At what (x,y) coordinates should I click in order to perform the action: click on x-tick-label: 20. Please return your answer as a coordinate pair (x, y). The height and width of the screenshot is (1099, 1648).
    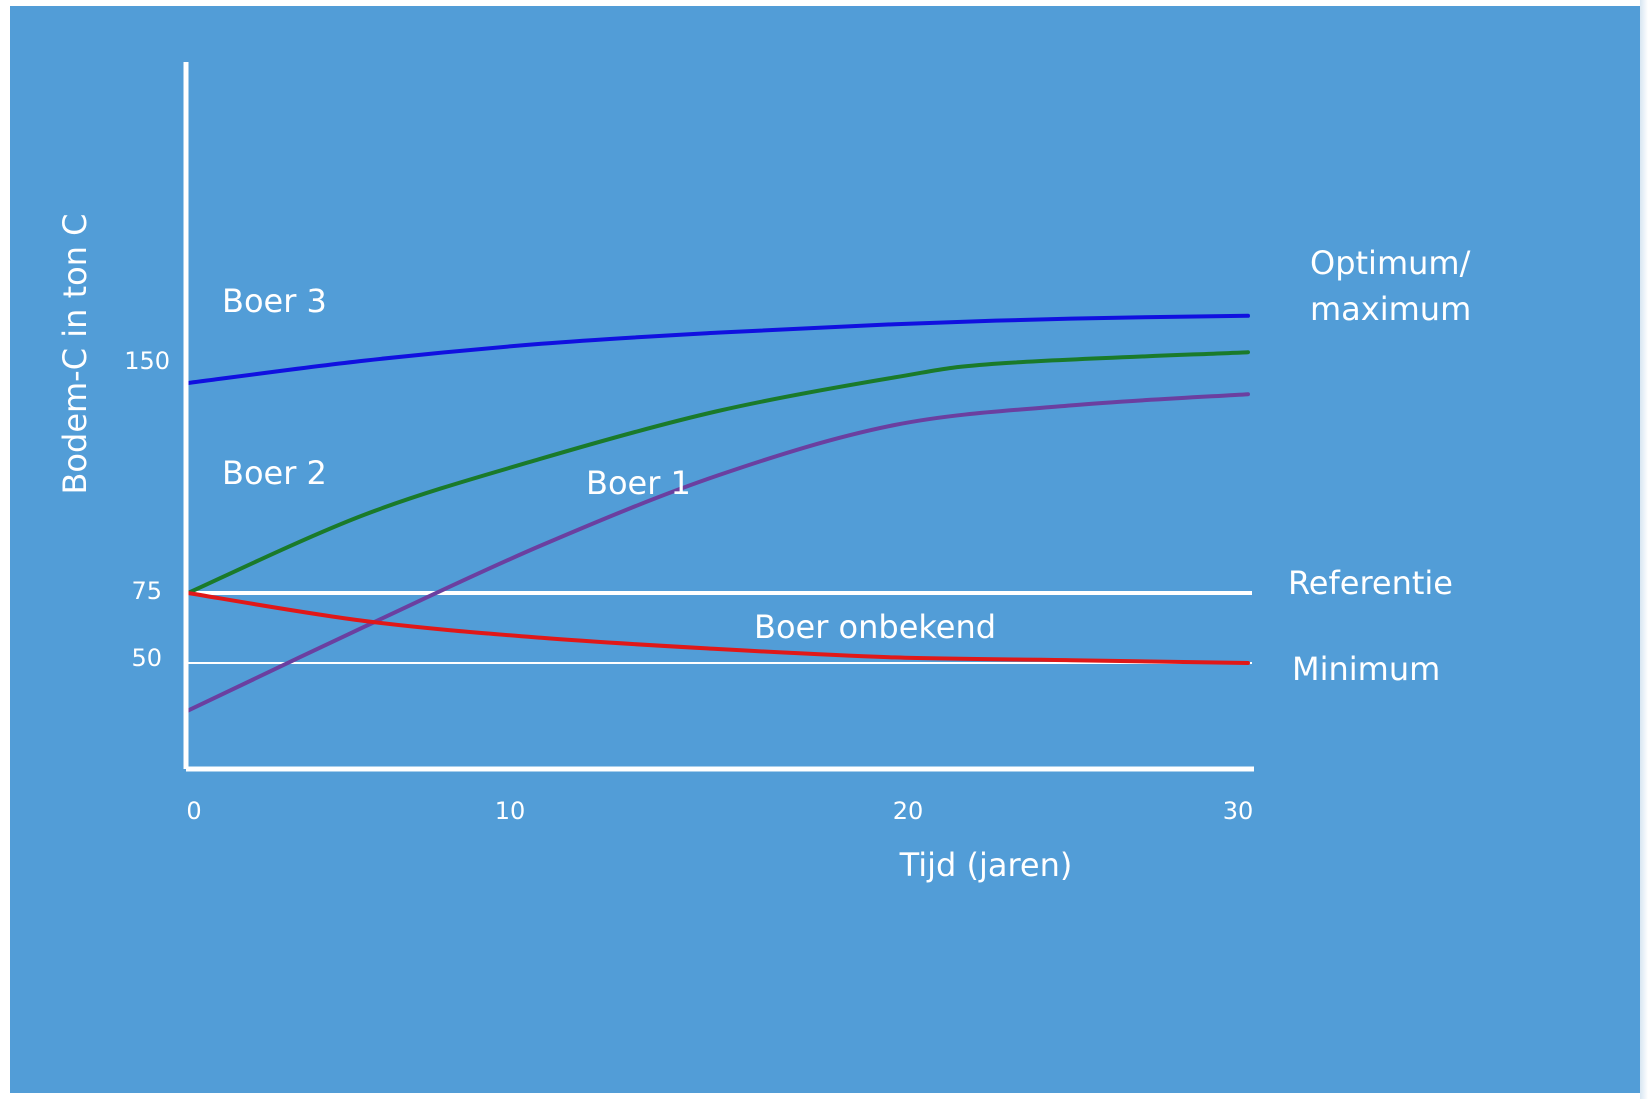
    Looking at the image, I should click on (908, 811).